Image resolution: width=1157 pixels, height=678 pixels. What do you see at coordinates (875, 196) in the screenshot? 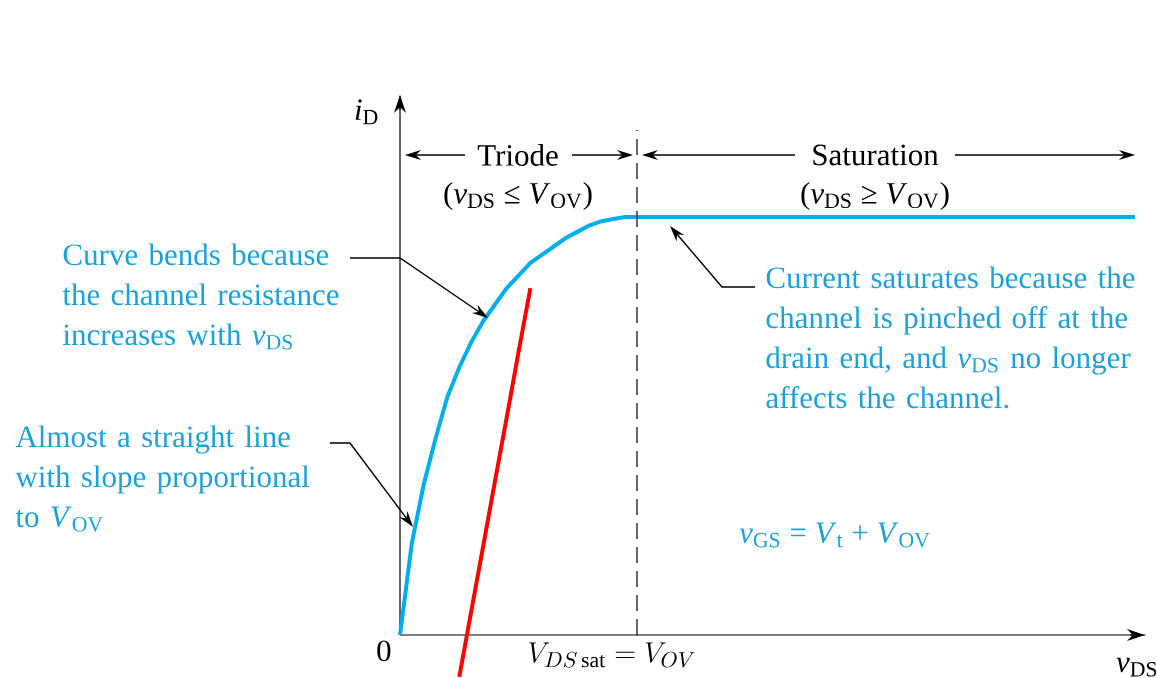
I see `text: (v$_{DS}$ ≥ V$_{OV}$)` at bounding box center [875, 196].